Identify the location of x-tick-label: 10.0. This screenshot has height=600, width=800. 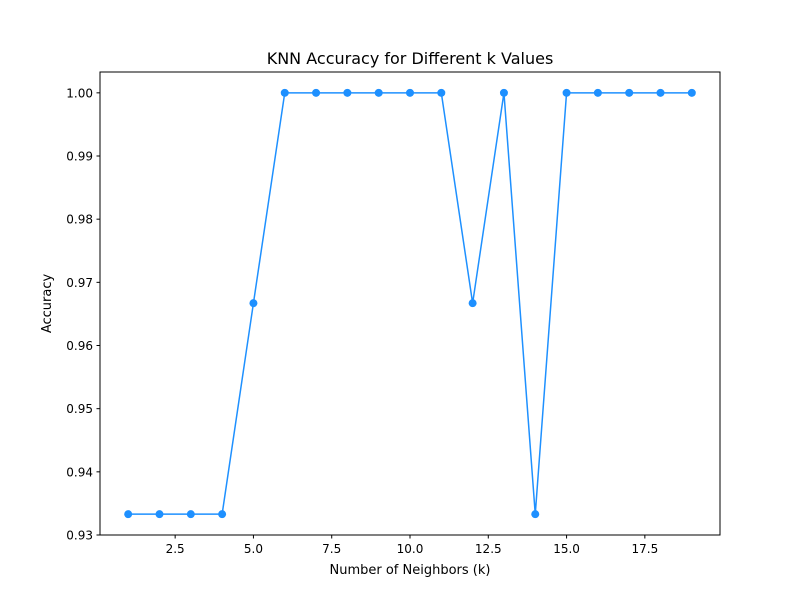
(410, 549).